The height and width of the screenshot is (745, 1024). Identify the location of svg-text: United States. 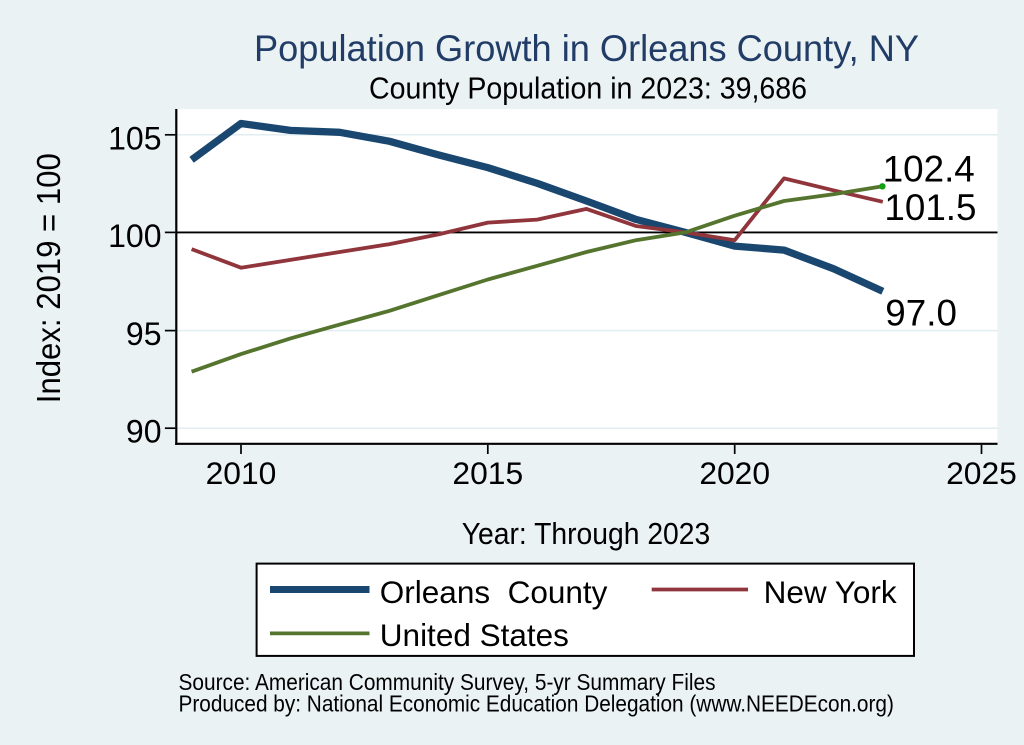
(474, 635).